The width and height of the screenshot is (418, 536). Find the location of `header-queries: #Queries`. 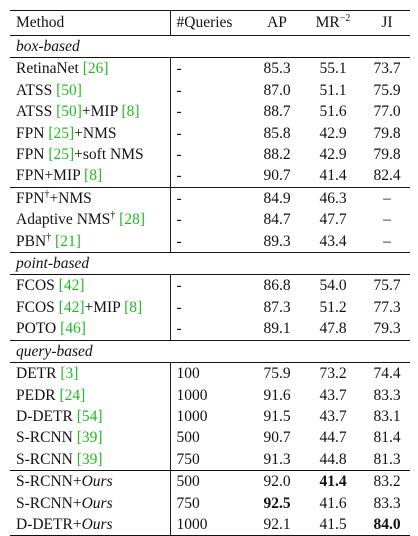

header-queries: #Queries is located at coordinates (210, 23).